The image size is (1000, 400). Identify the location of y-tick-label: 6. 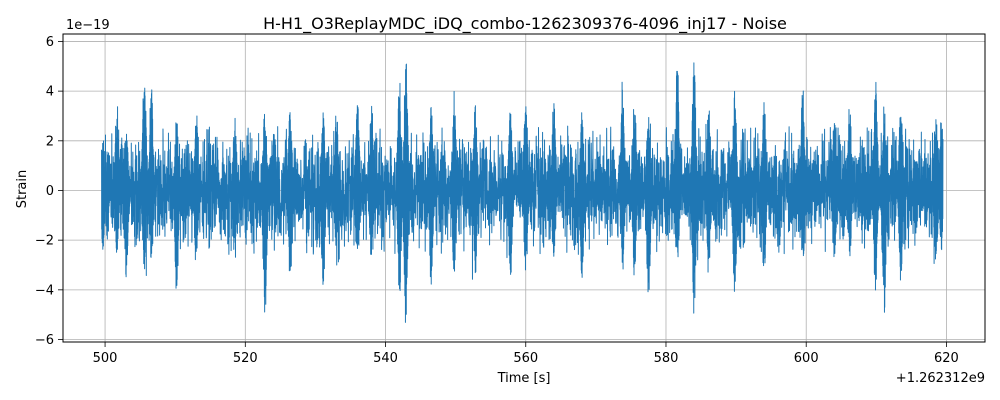
(50, 42).